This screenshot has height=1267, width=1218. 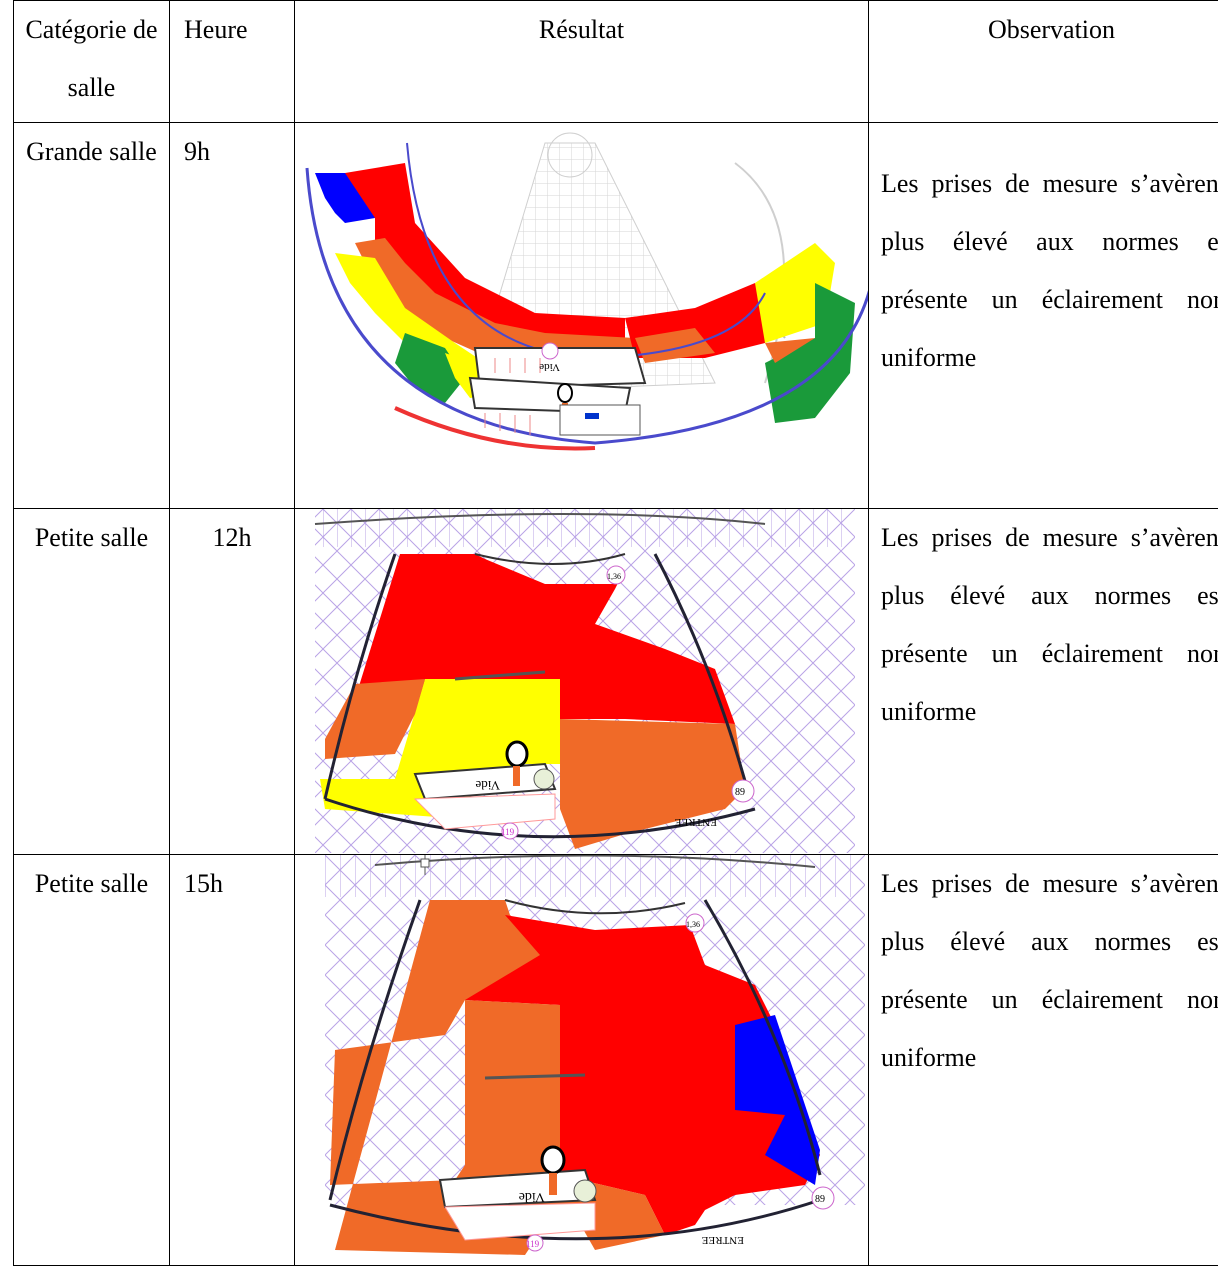 What do you see at coordinates (595, 1055) in the screenshot?
I see `lighting-plan-small-room-15h: Vide 119 89 ENTREE 1,36` at bounding box center [595, 1055].